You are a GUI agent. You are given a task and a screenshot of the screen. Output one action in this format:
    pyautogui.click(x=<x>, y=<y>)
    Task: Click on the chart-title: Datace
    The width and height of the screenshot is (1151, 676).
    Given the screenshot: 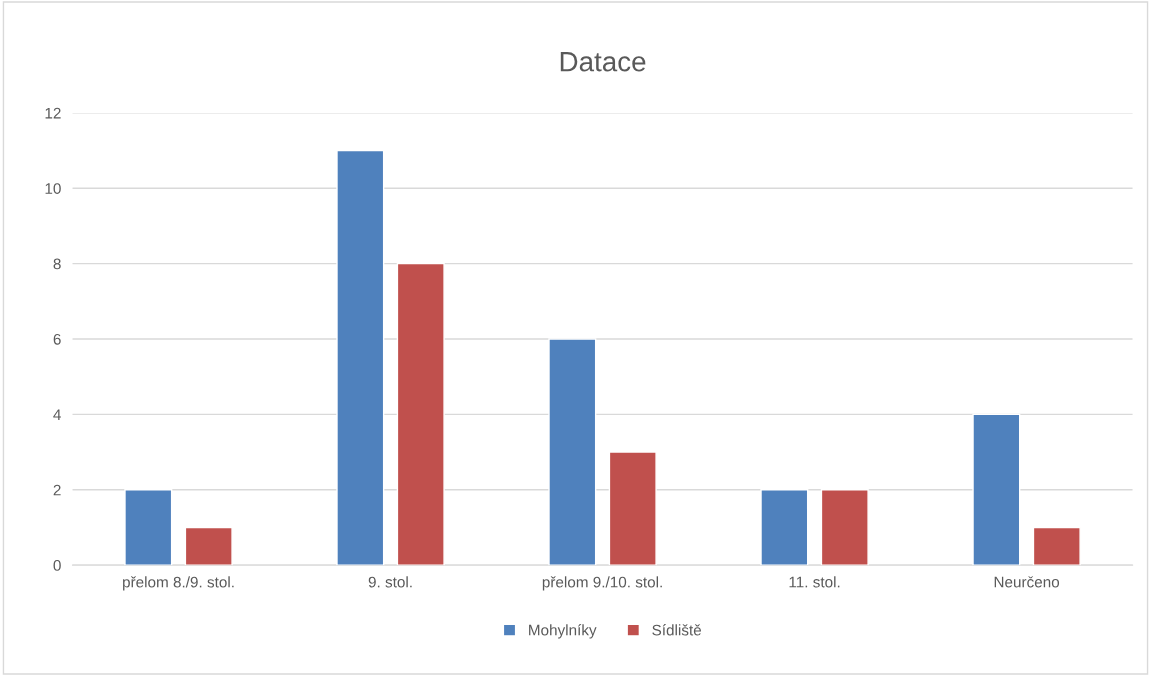 What is the action you would take?
    pyautogui.click(x=603, y=62)
    